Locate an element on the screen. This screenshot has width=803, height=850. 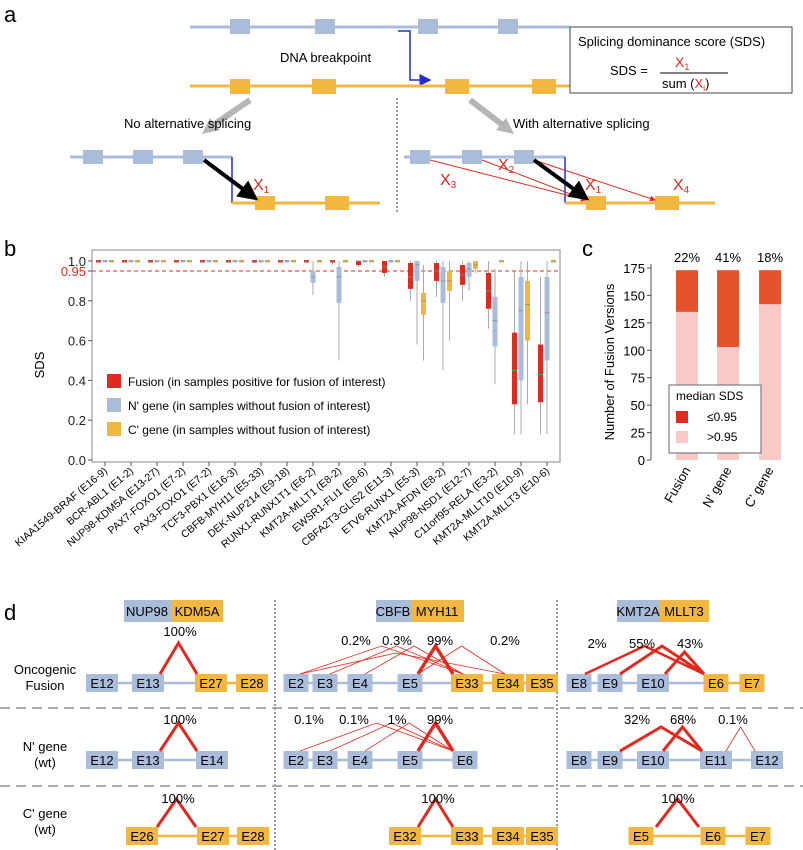
legend-swatch-n-gene is located at coordinates (114, 405).